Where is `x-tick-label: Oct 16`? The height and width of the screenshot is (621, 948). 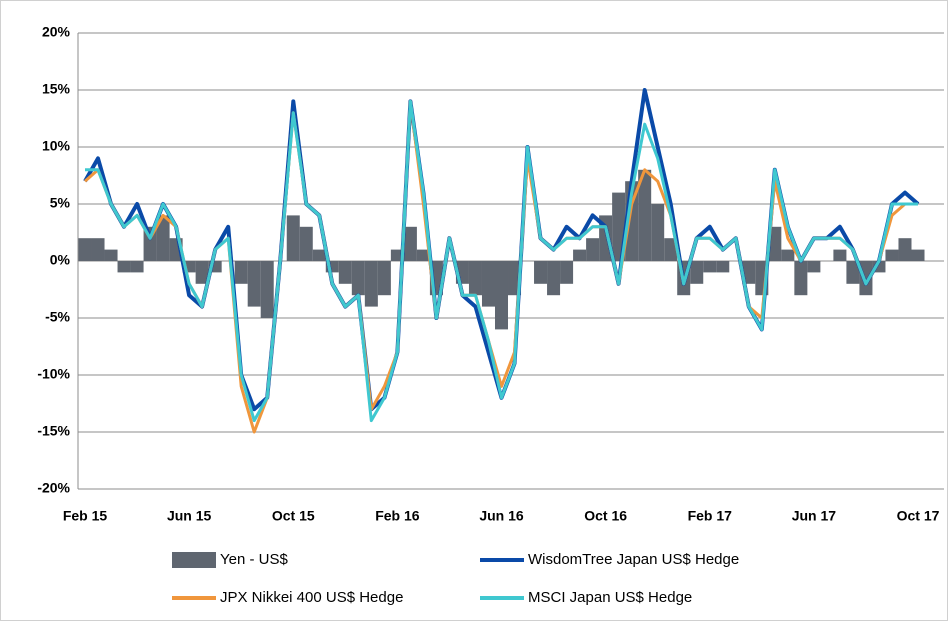 x-tick-label: Oct 16 is located at coordinates (605, 516).